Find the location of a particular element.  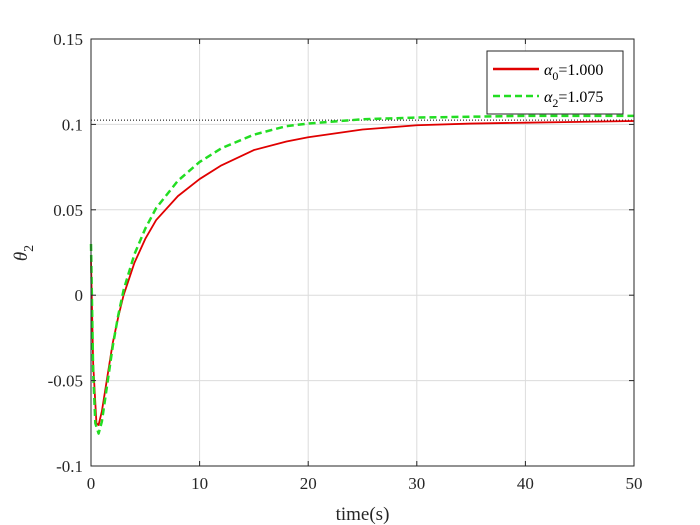

y-tick-label: -0.1 is located at coordinates (69, 466).